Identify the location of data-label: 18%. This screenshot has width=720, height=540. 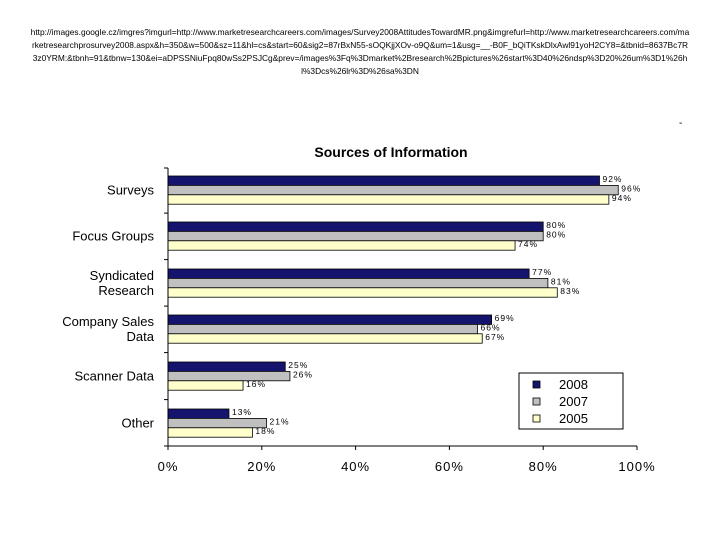
(265, 431).